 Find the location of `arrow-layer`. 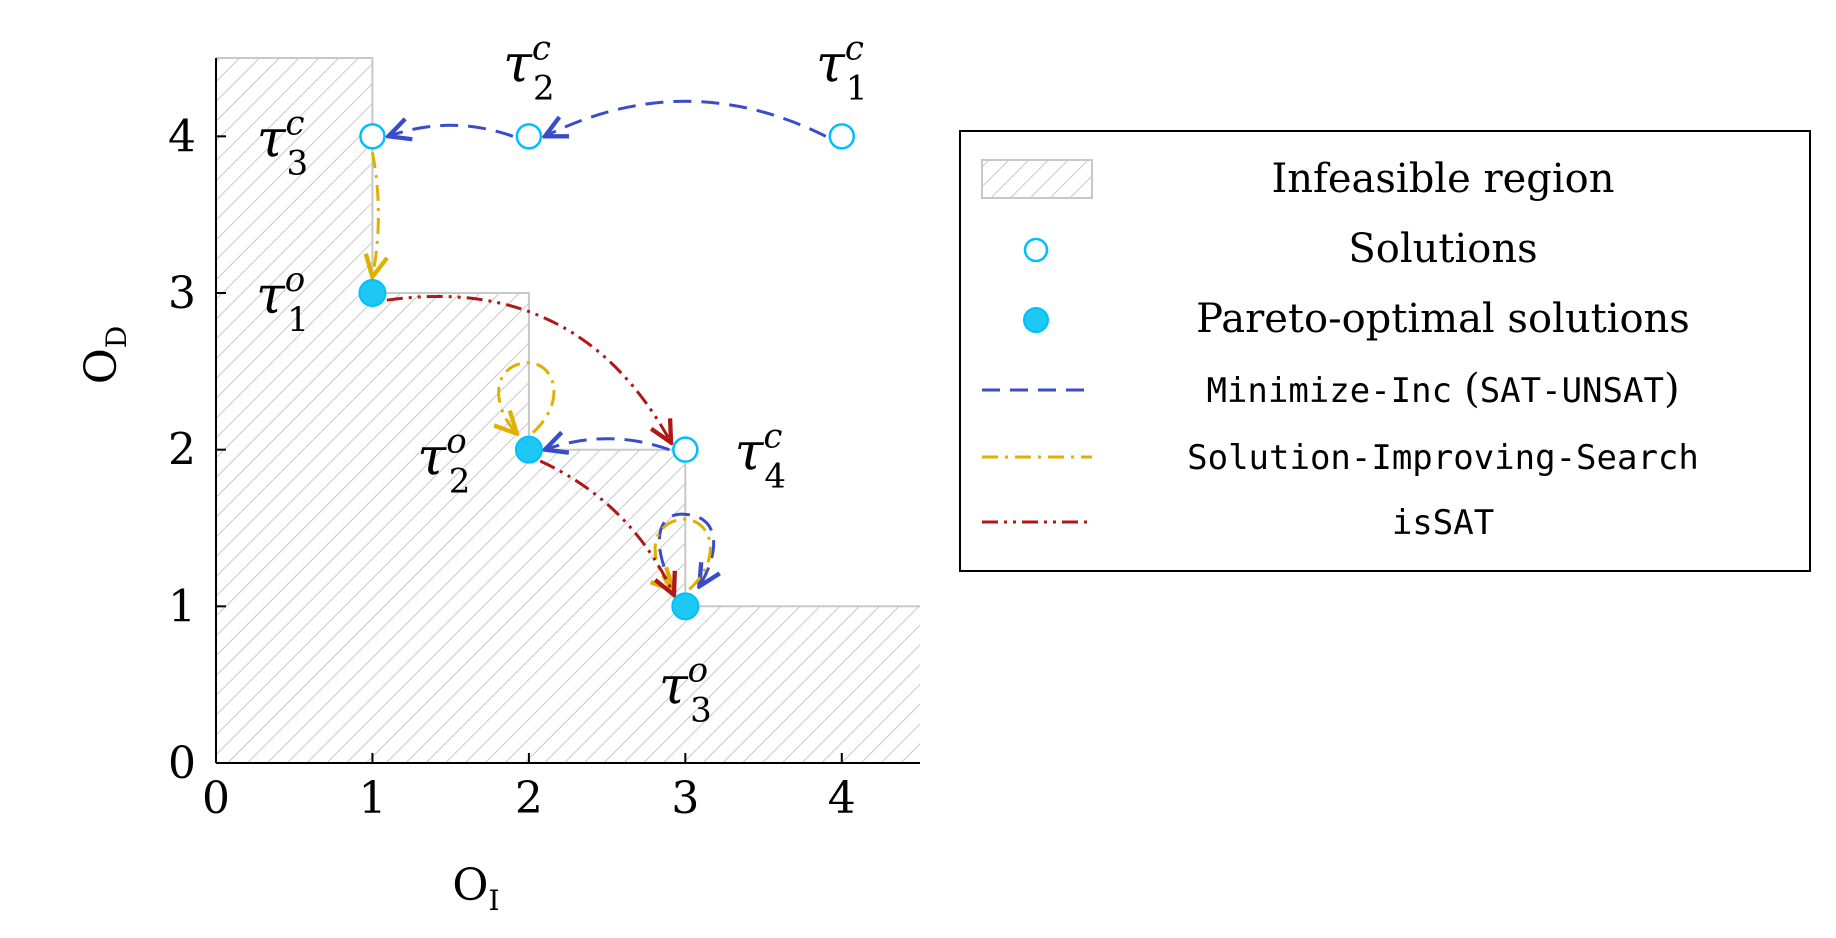

arrow-layer is located at coordinates (599, 347).